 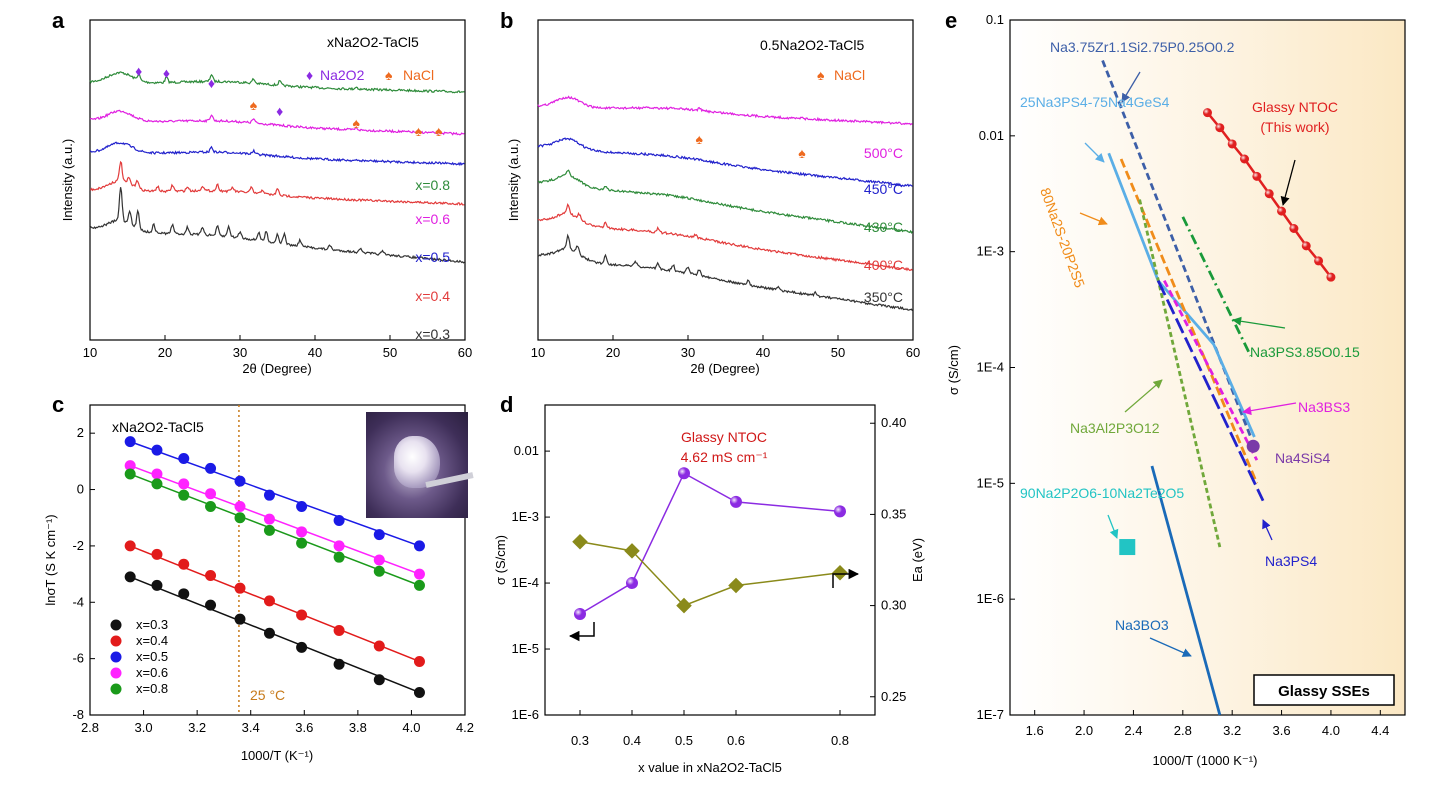 What do you see at coordinates (883, 153) in the screenshot?
I see `b-series-label-0: 500°C` at bounding box center [883, 153].